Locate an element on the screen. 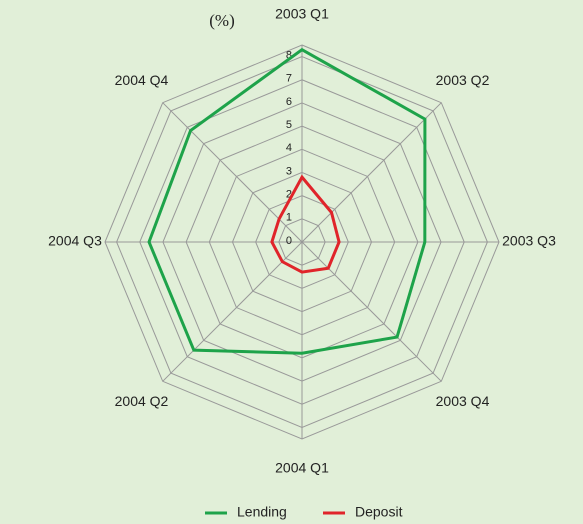 This screenshot has height=524, width=583. tick-label tick: 2 is located at coordinates (289, 195).